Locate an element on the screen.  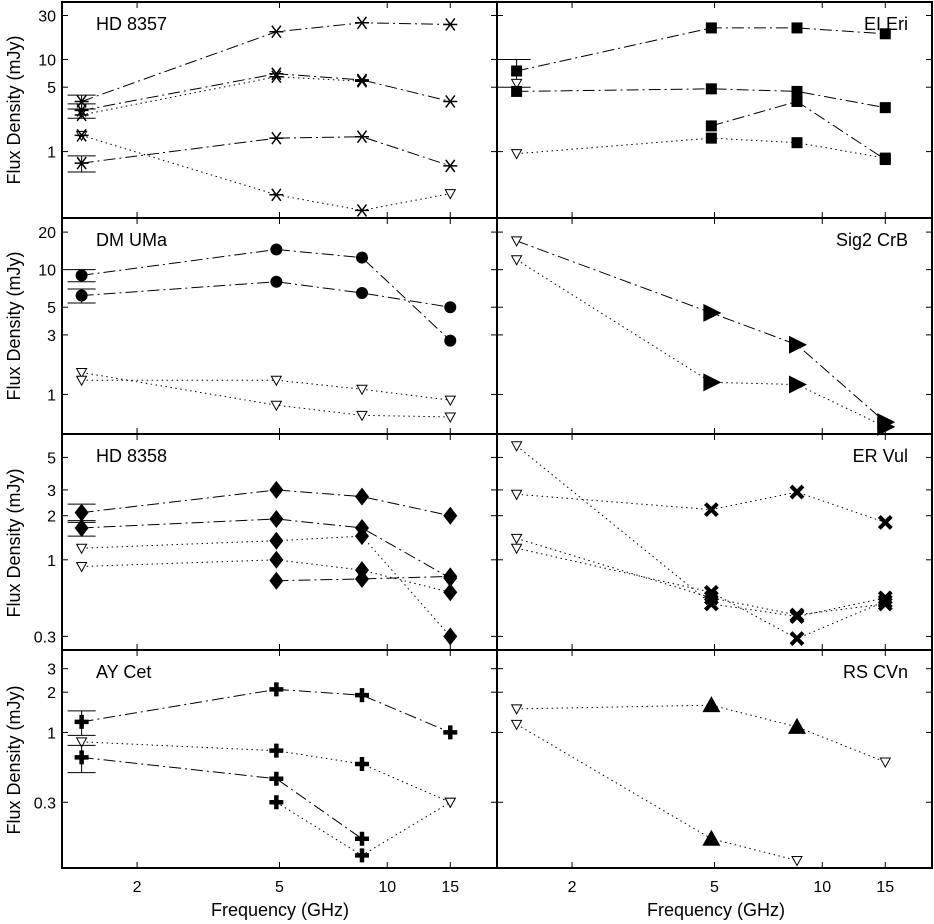
panel-title: DM UMa is located at coordinates (132, 240).